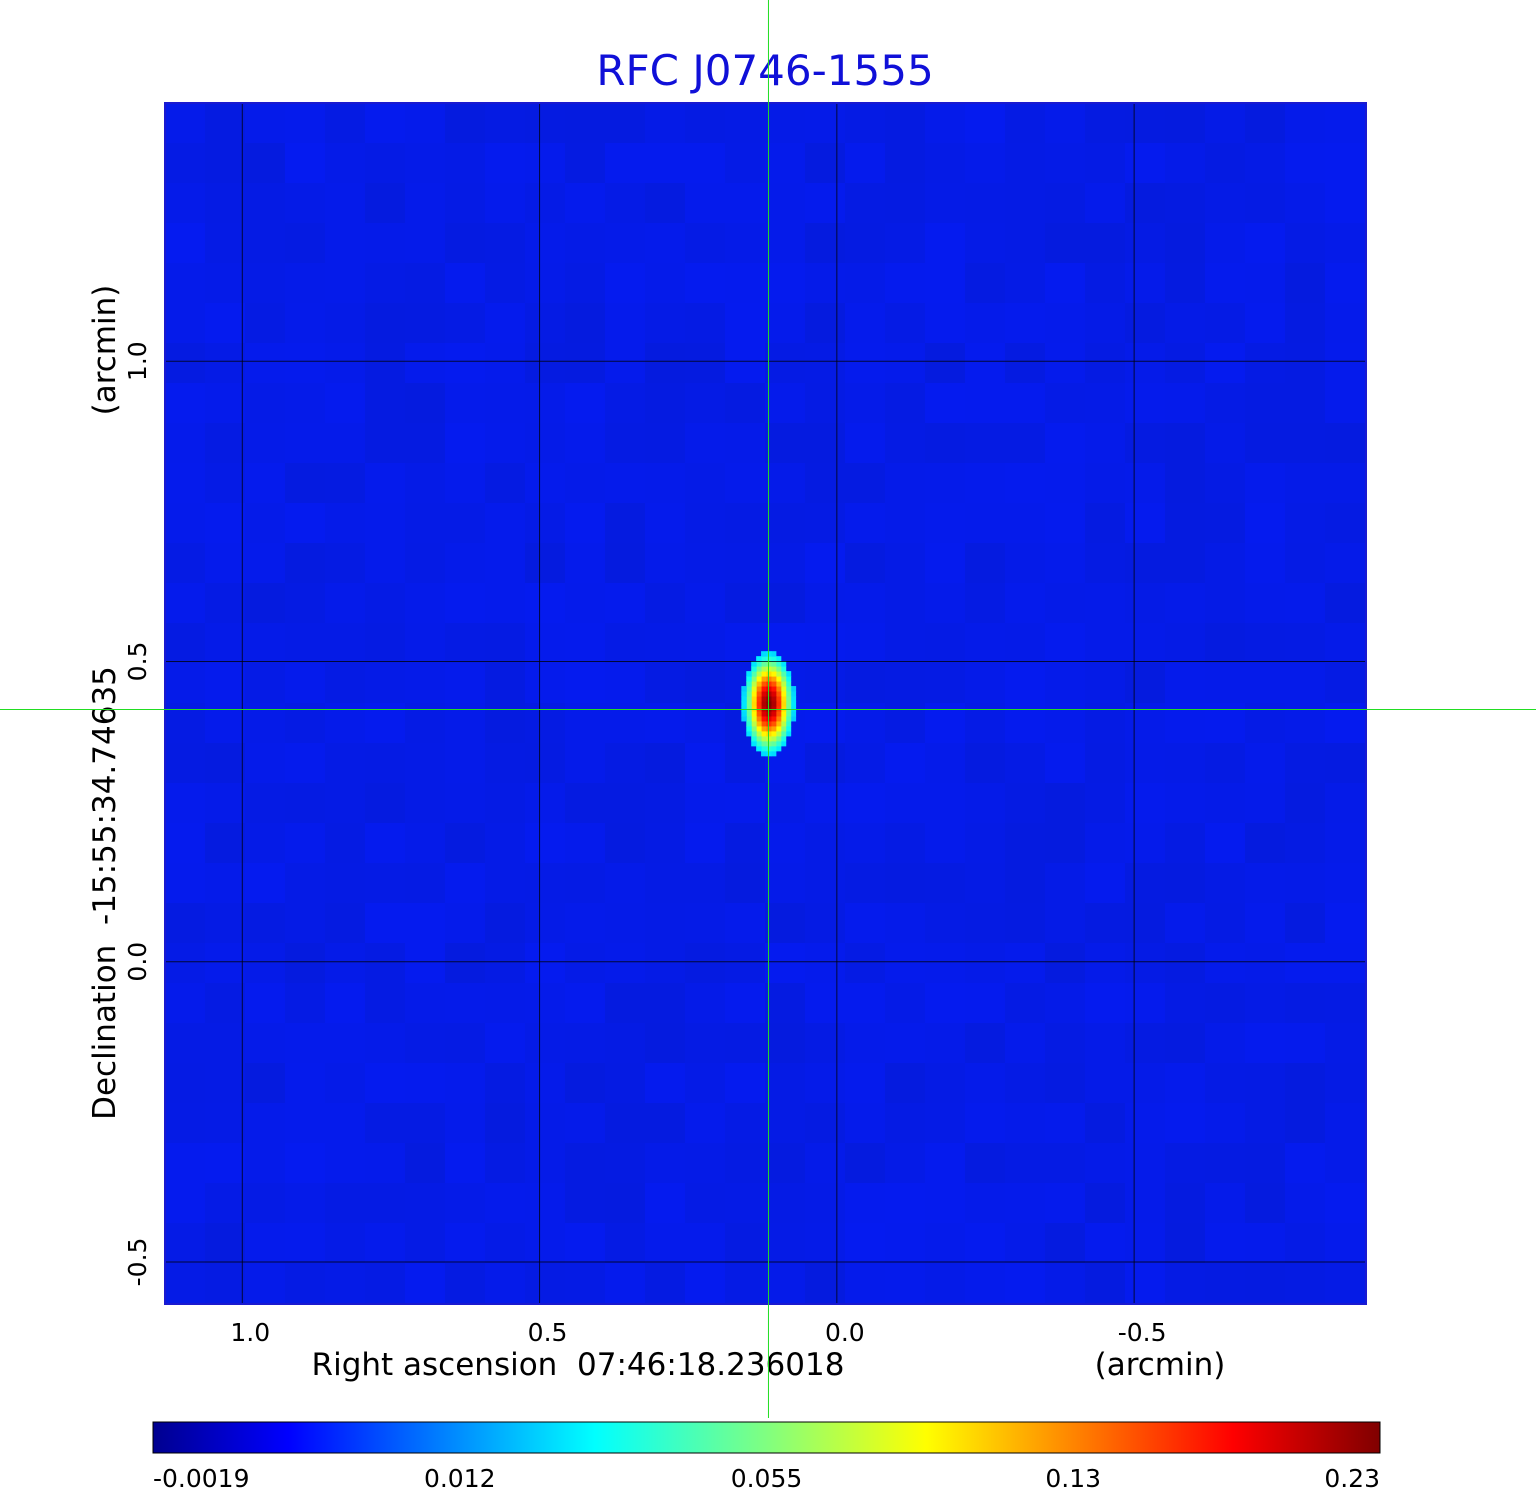 Image resolution: width=1536 pixels, height=1511 pixels. Describe the element at coordinates (137, 662) in the screenshot. I see `y-tick-label: 0.5` at that location.